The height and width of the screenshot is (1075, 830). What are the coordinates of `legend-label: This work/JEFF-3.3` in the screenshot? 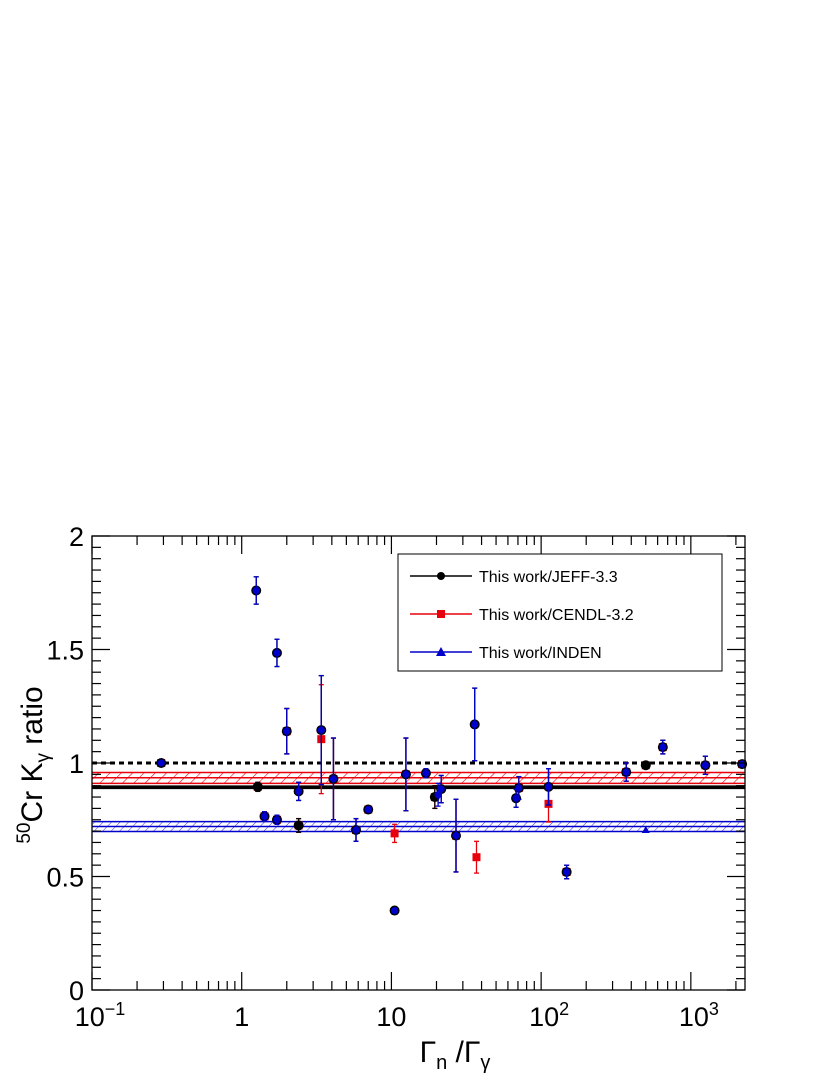 It's located at (548, 577).